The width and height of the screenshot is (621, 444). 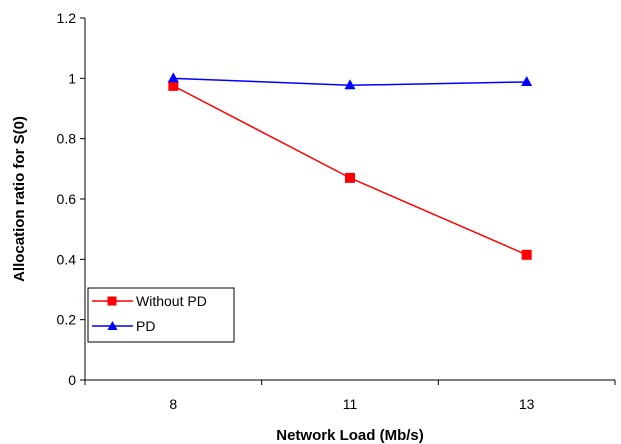 I want to click on x-axis-title: Network Load (Mb/s), so click(x=350, y=435).